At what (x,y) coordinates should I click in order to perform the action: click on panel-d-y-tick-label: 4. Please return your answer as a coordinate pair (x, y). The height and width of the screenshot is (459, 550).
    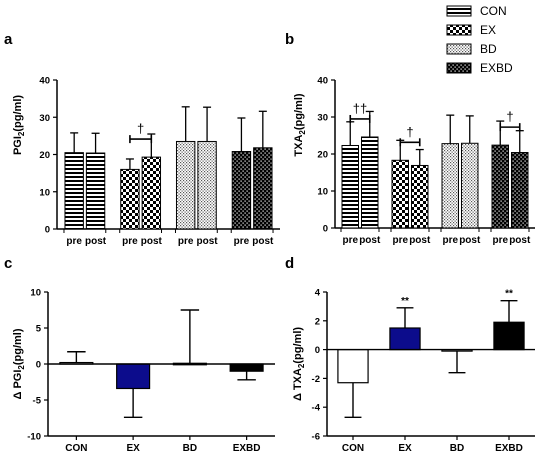
    Looking at the image, I should click on (318, 293).